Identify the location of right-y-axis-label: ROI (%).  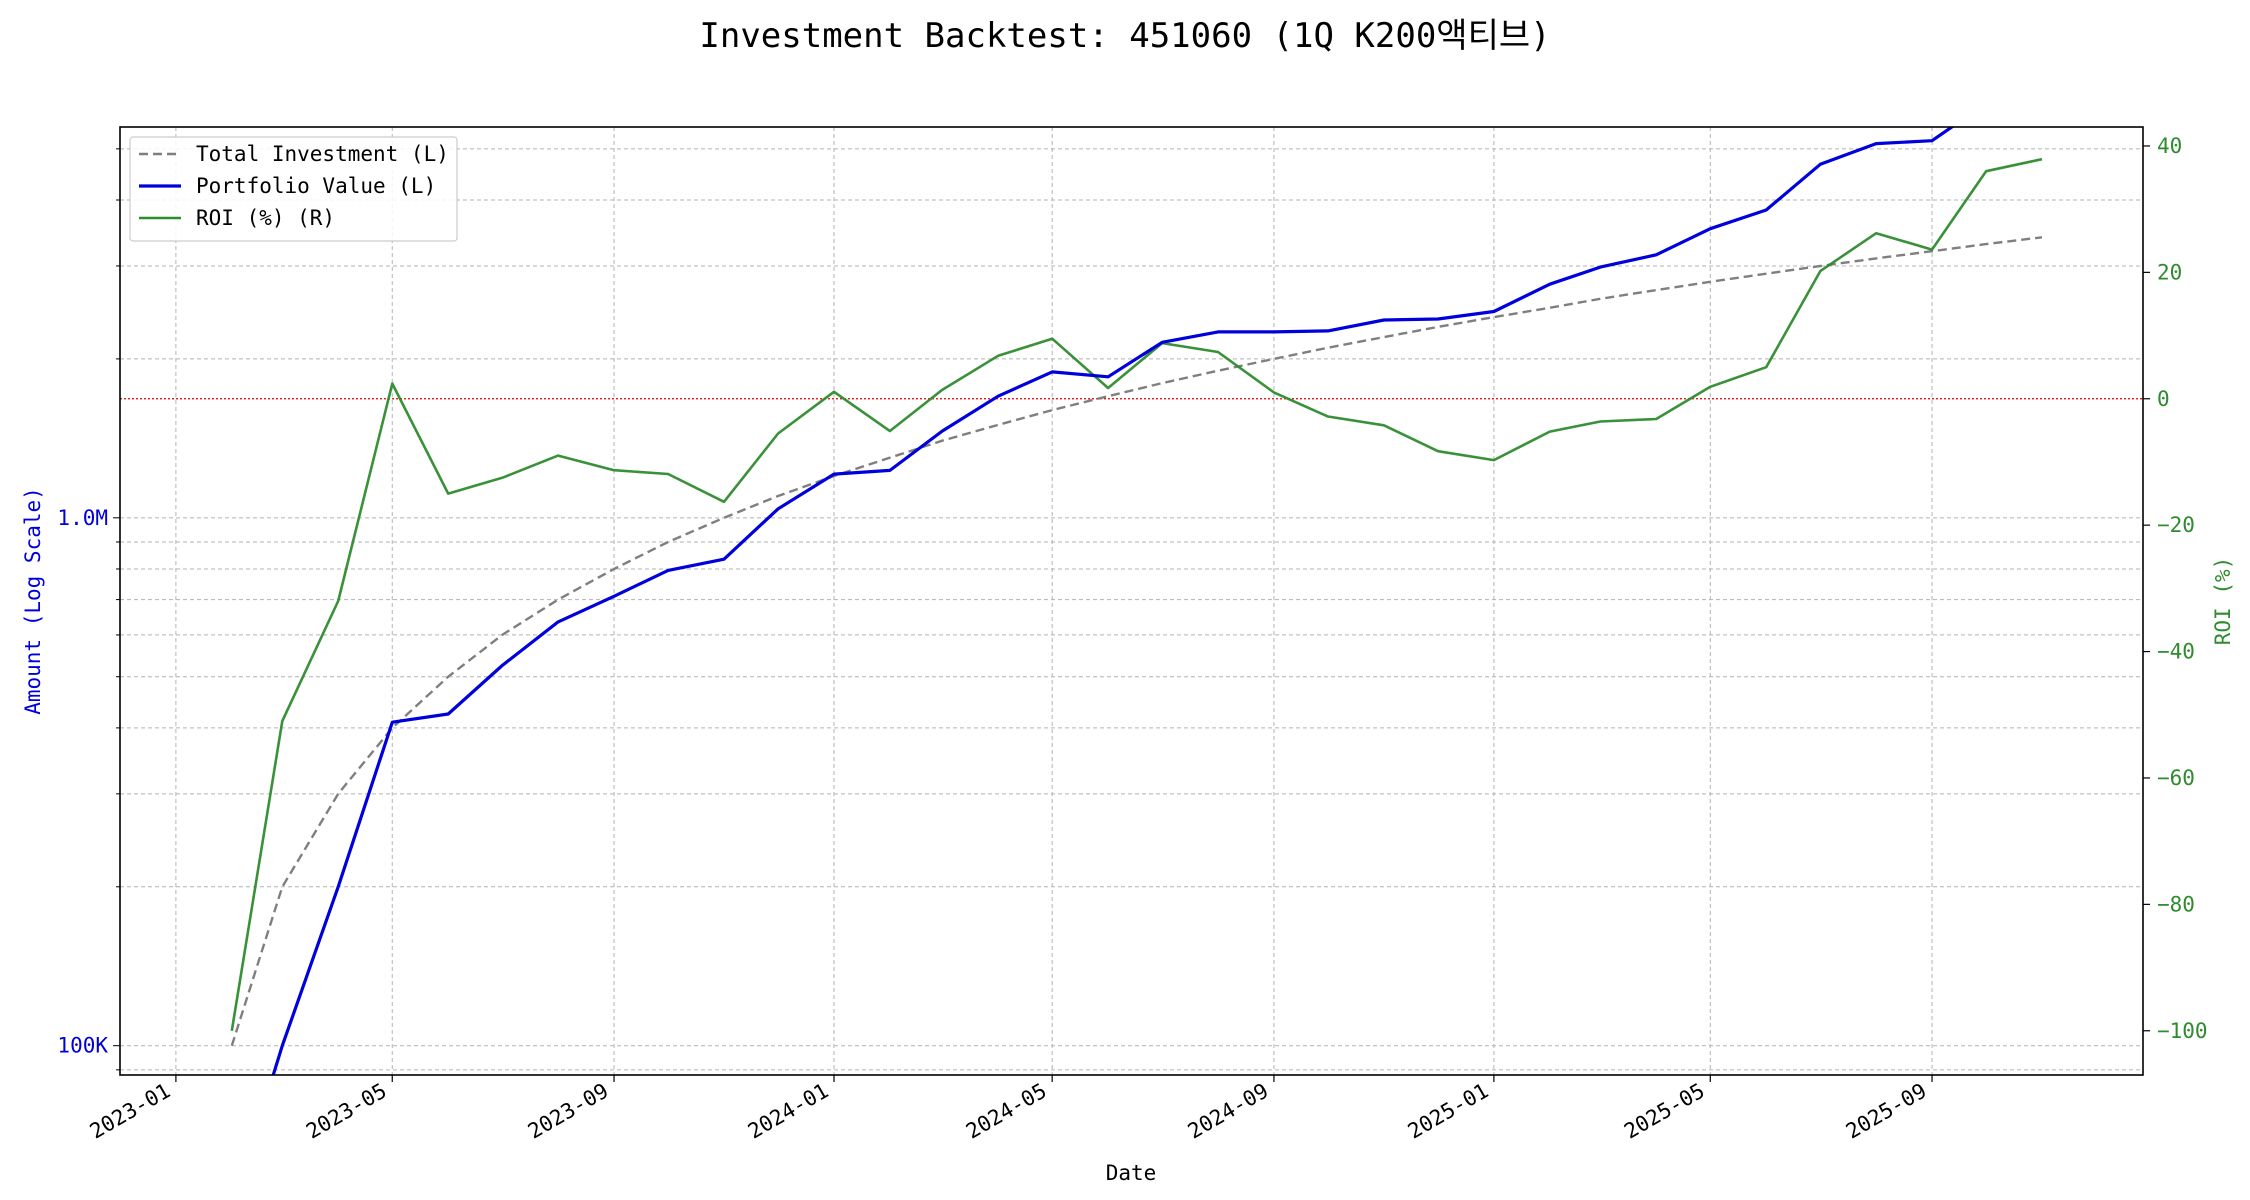
(2223, 601).